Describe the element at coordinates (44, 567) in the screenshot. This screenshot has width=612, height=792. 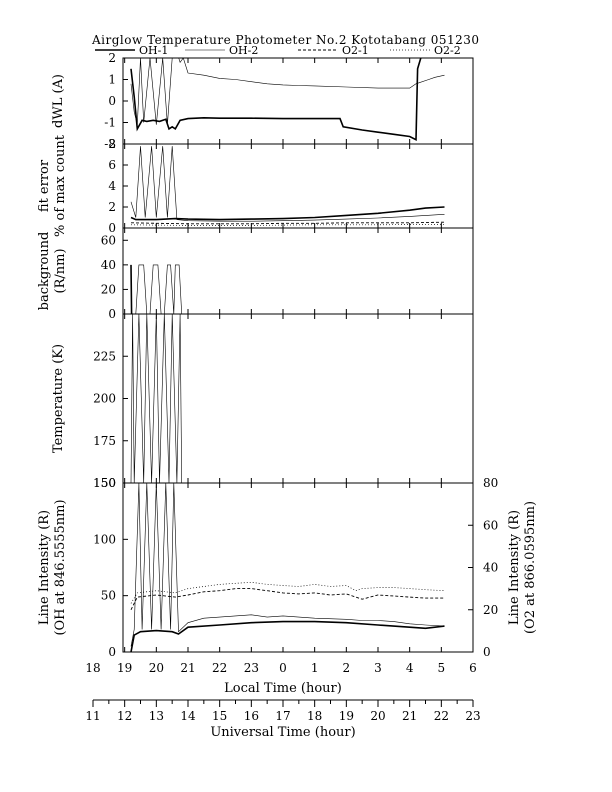
I see `y-axis-label: Line Intensity (R)` at that location.